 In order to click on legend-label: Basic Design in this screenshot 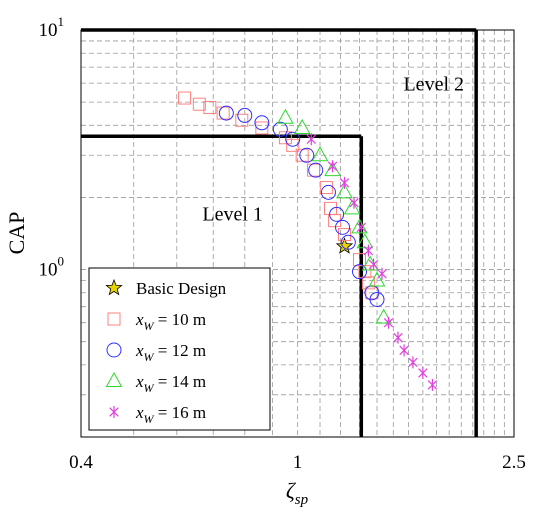, I will do `click(181, 288)`.